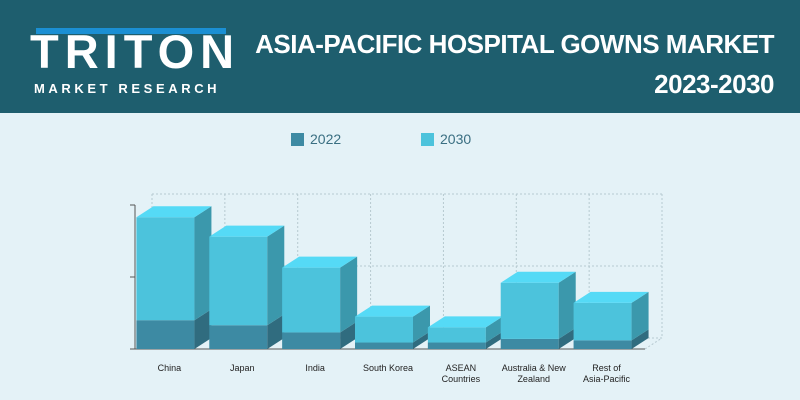  Describe the element at coordinates (533, 379) in the screenshot. I see `category-label-line: Zealand` at that location.